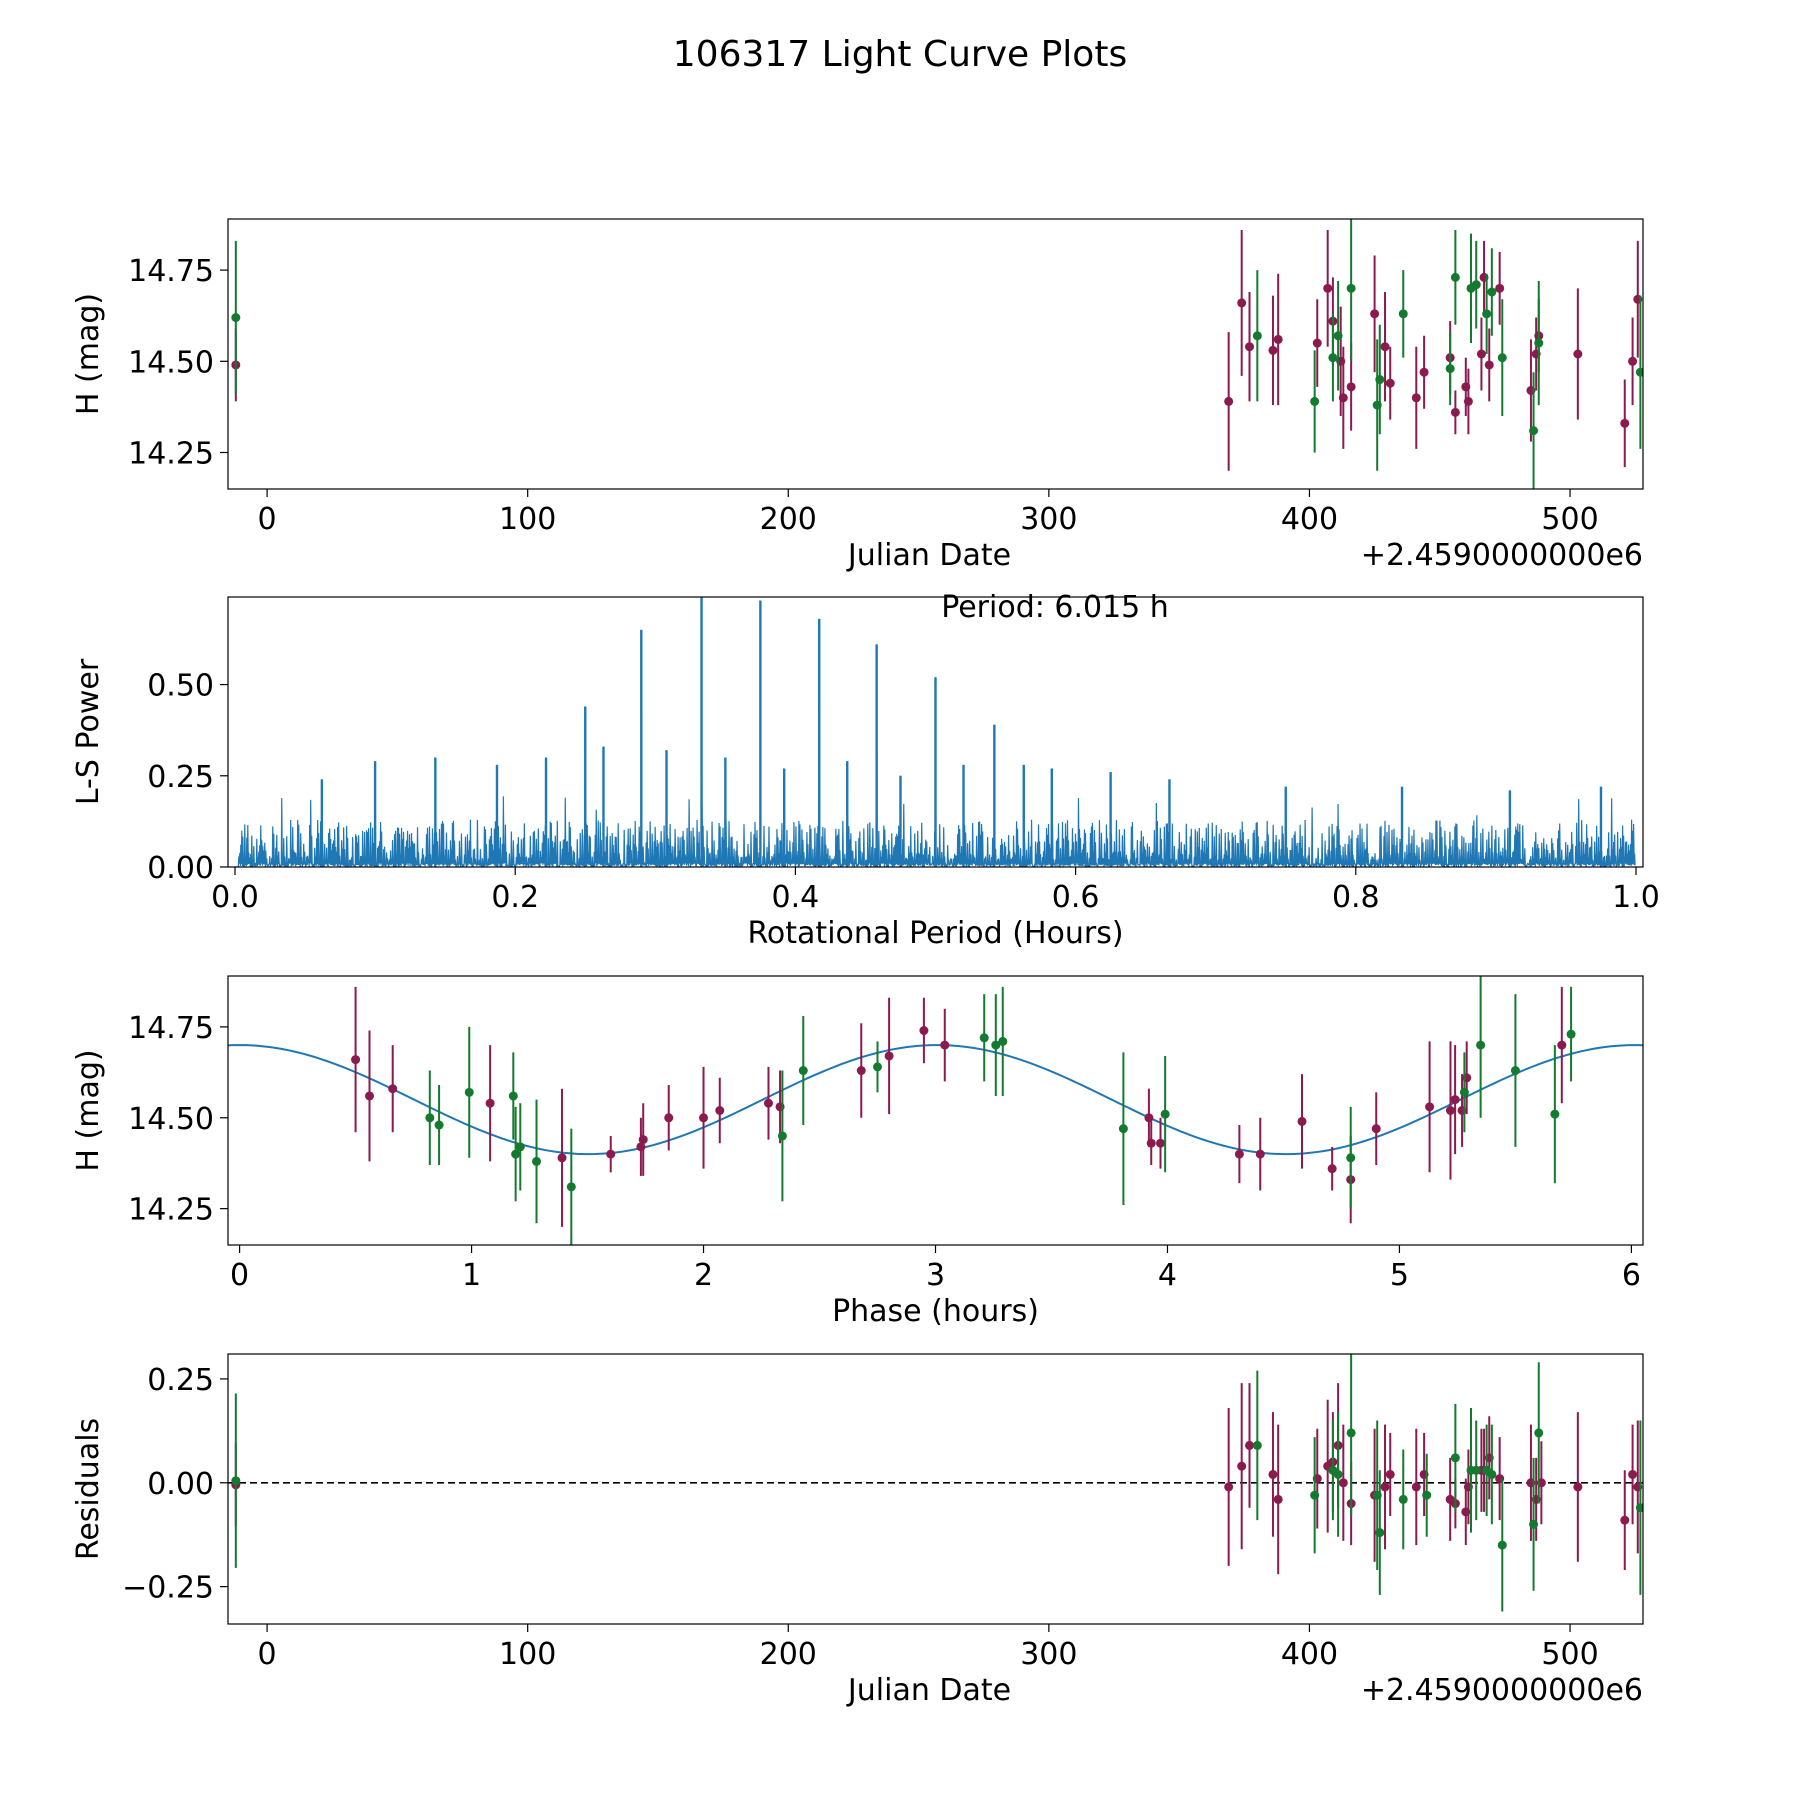 This screenshot has height=1800, width=1800. What do you see at coordinates (171, 1210) in the screenshot?
I see `y-tick-label: 14.25` at bounding box center [171, 1210].